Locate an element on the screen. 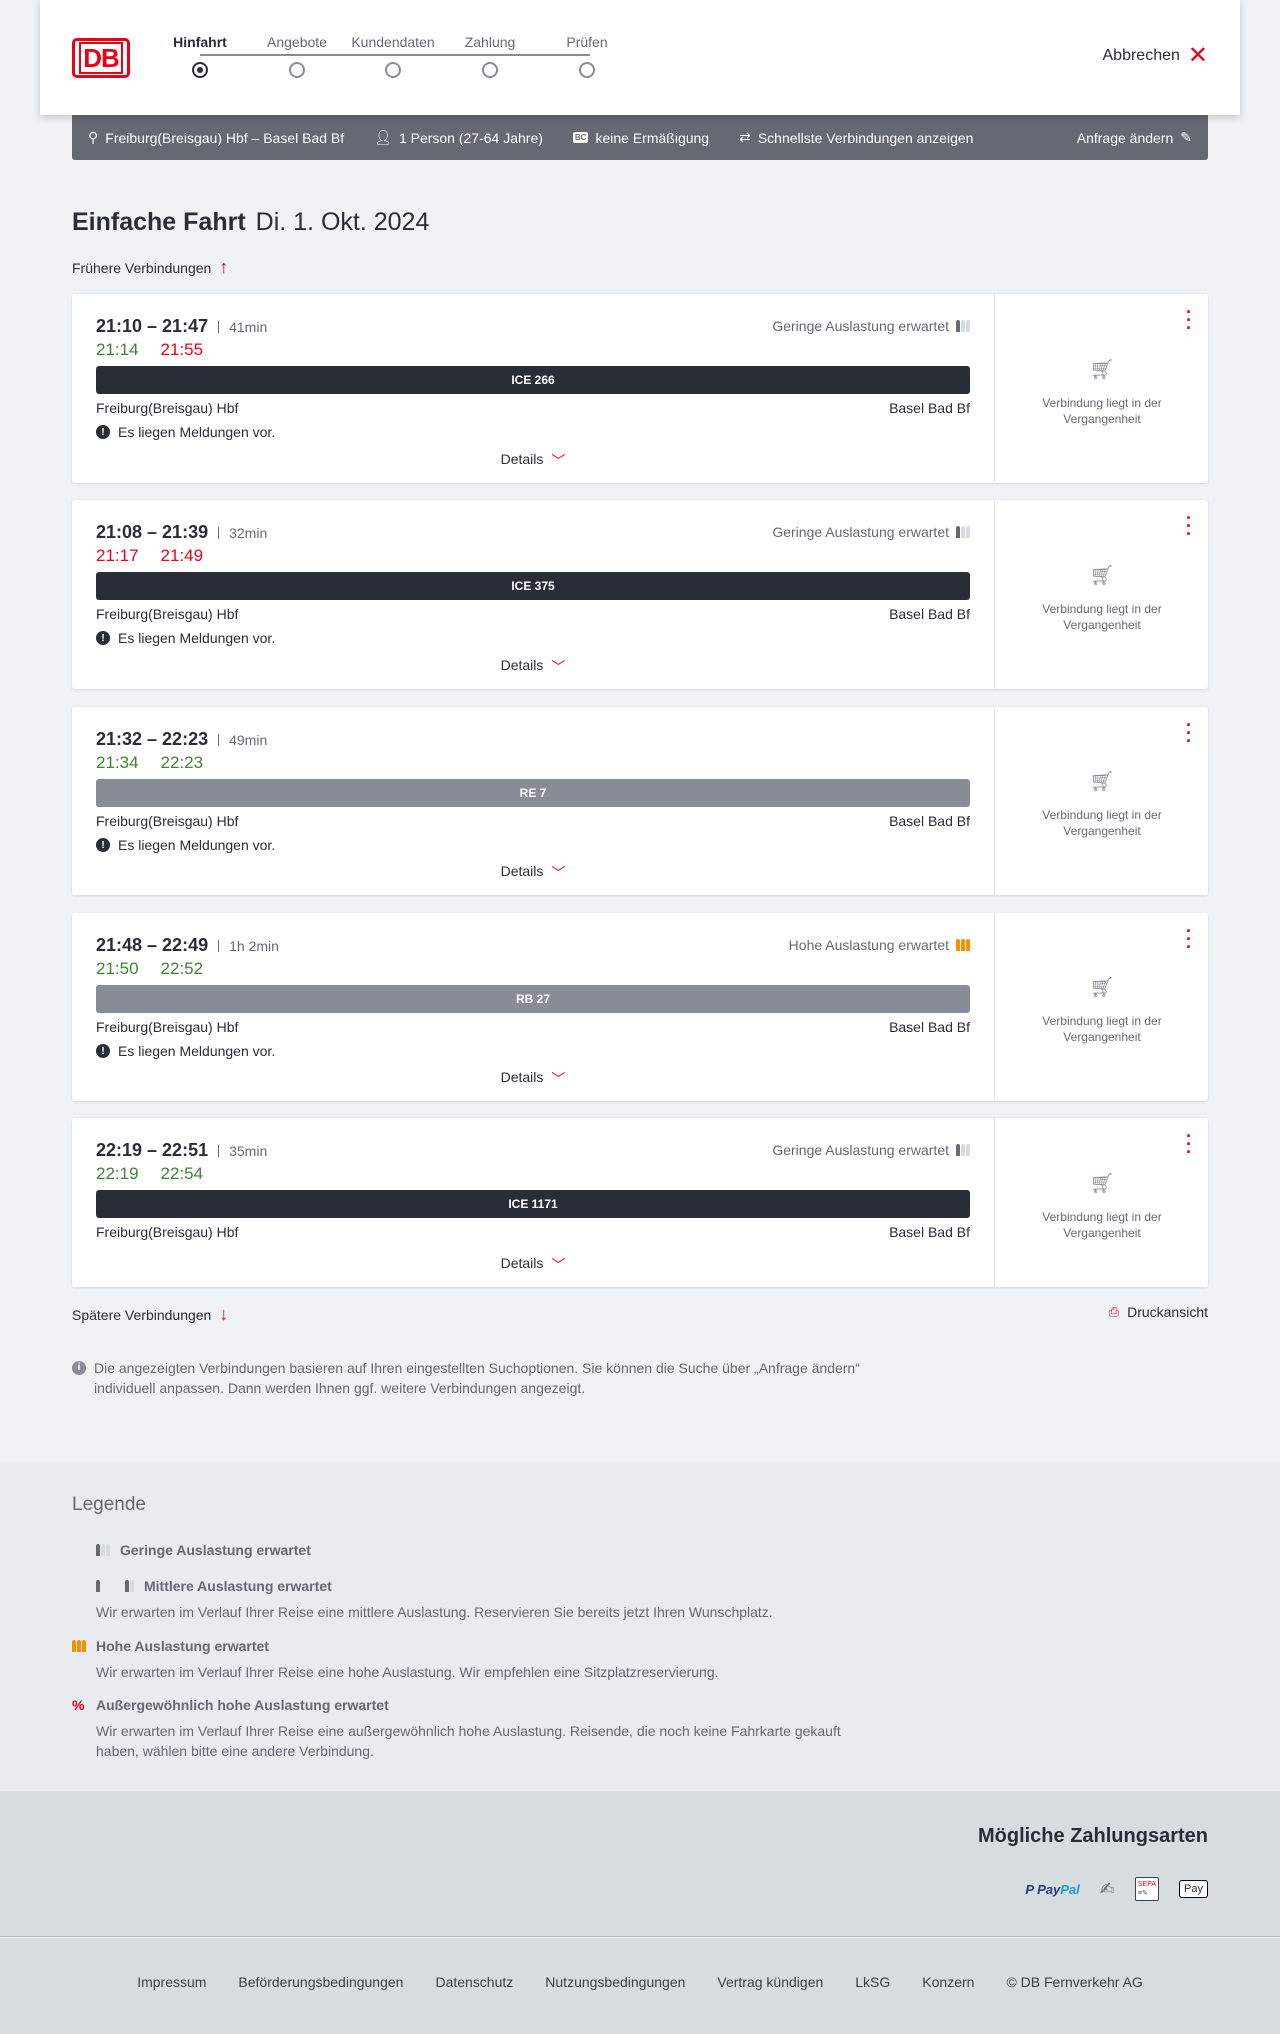 Image resolution: width=1280 pixels, height=2034 pixels. legend-item-low: Geringe Auslastung erwartet is located at coordinates (472, 1550).